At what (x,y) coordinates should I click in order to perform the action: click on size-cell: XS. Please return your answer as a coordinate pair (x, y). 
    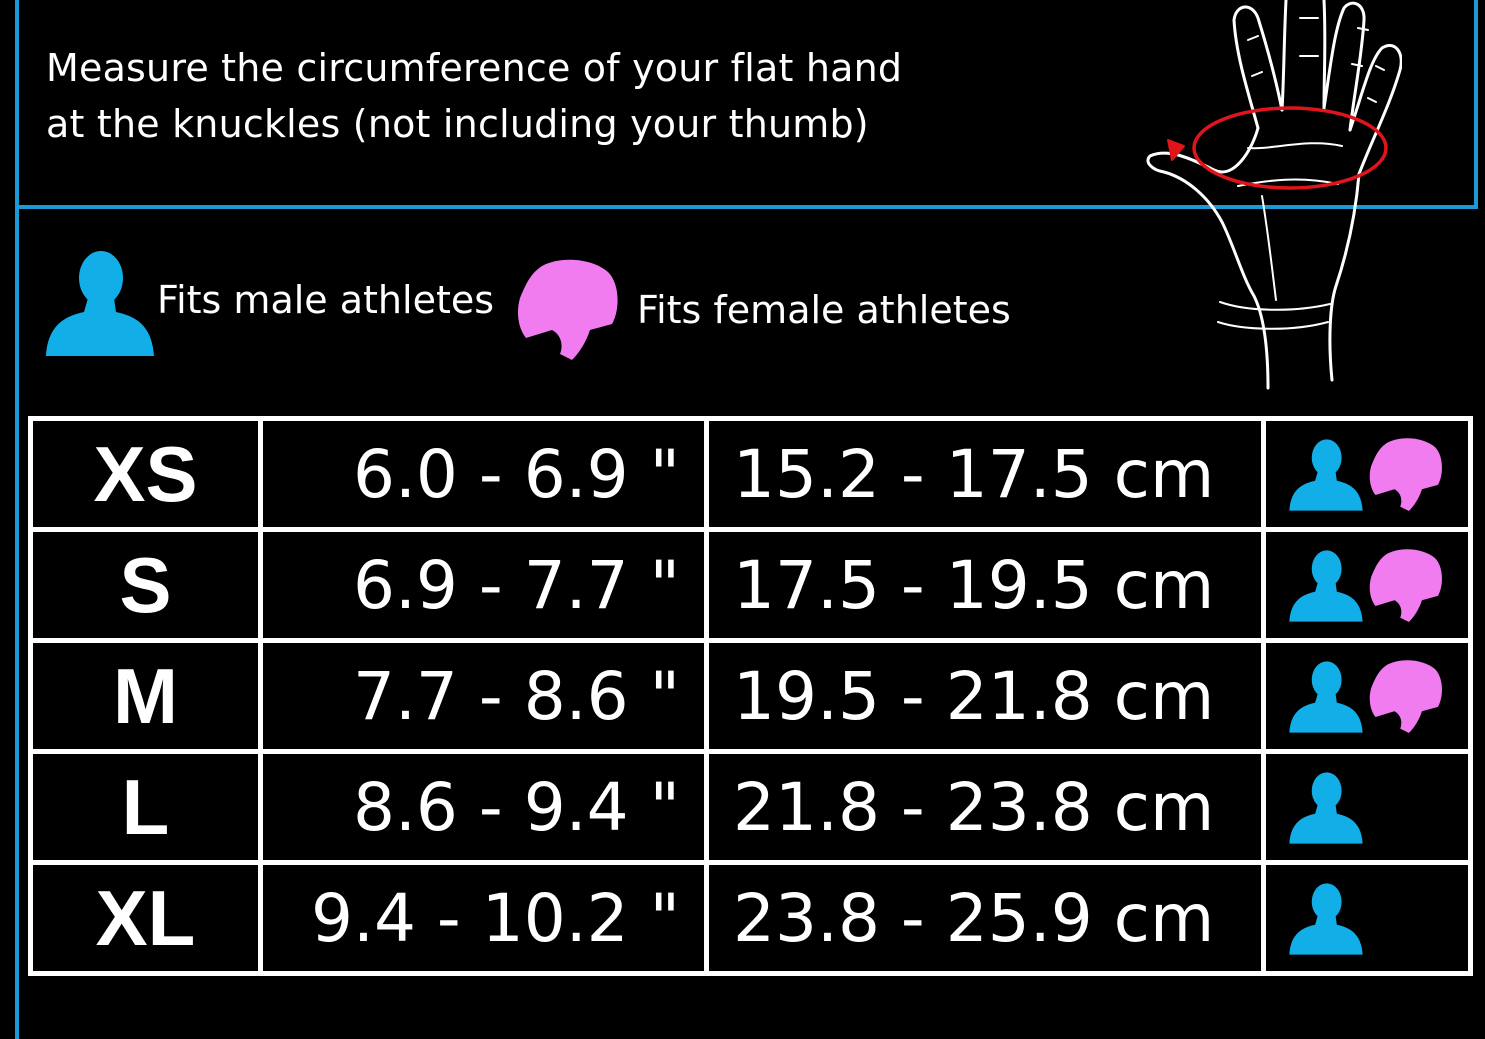
    Looking at the image, I should click on (145, 474).